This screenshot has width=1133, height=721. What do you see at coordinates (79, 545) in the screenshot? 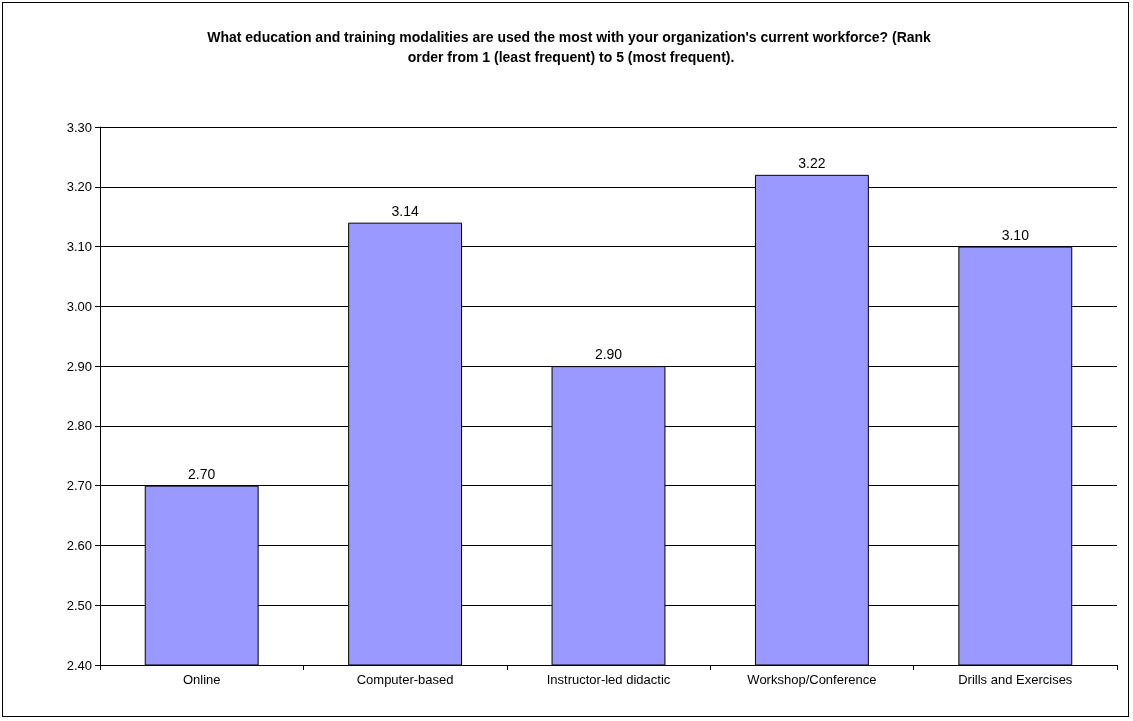
I see `y-tick-label: 2.60` at bounding box center [79, 545].